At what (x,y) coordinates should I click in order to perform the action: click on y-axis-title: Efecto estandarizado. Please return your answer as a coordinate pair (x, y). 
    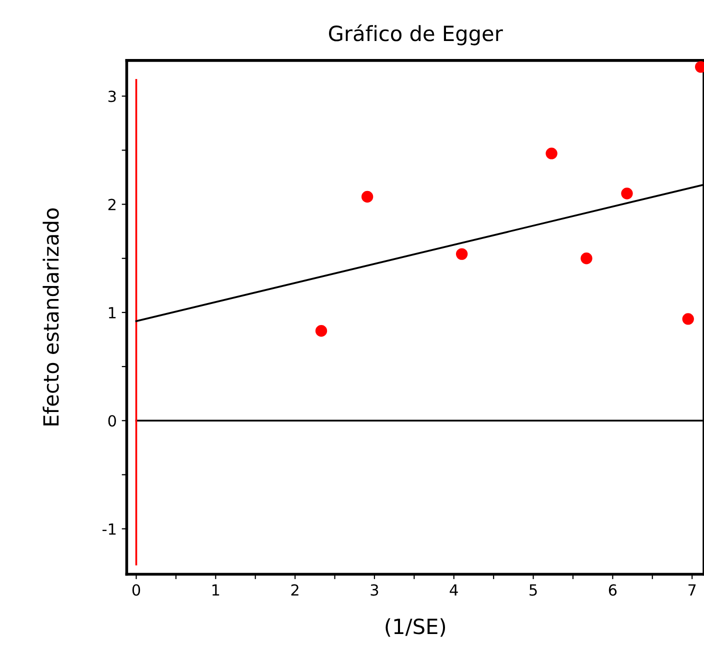
    Looking at the image, I should click on (50, 317).